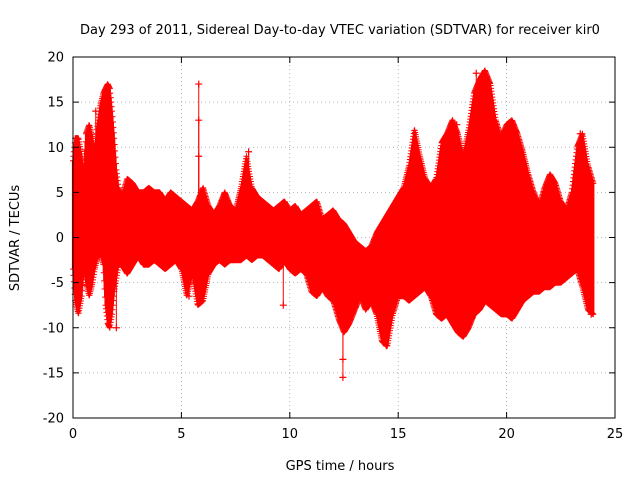 This screenshot has width=640, height=484. What do you see at coordinates (55, 148) in the screenshot?
I see `y-tick-label: 10` at bounding box center [55, 148].